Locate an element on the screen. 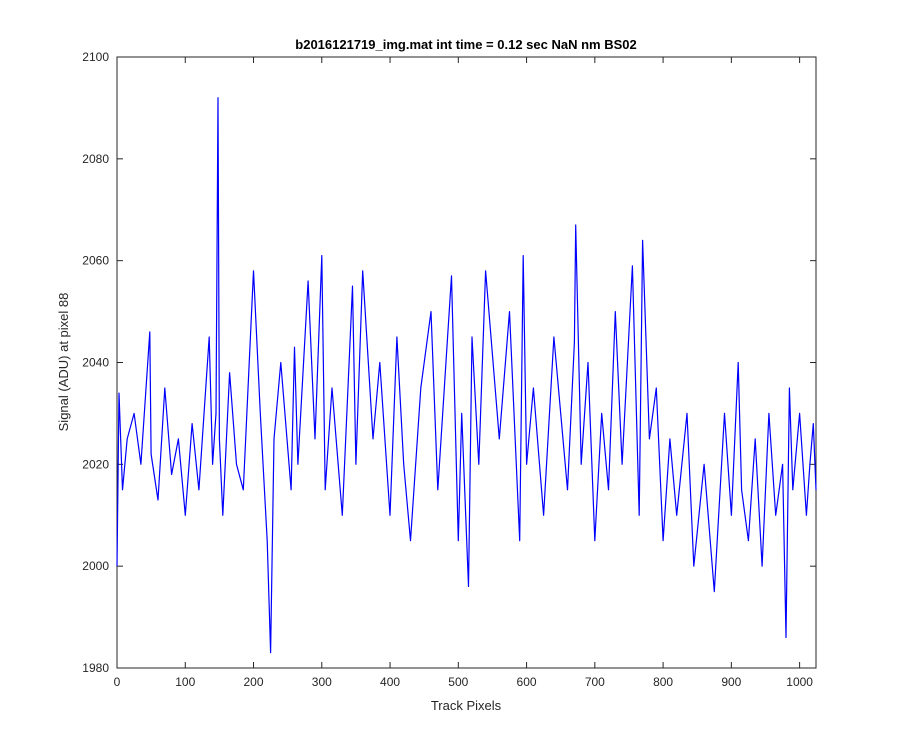 The width and height of the screenshot is (900, 750). x-tick-label: 300 is located at coordinates (322, 682).